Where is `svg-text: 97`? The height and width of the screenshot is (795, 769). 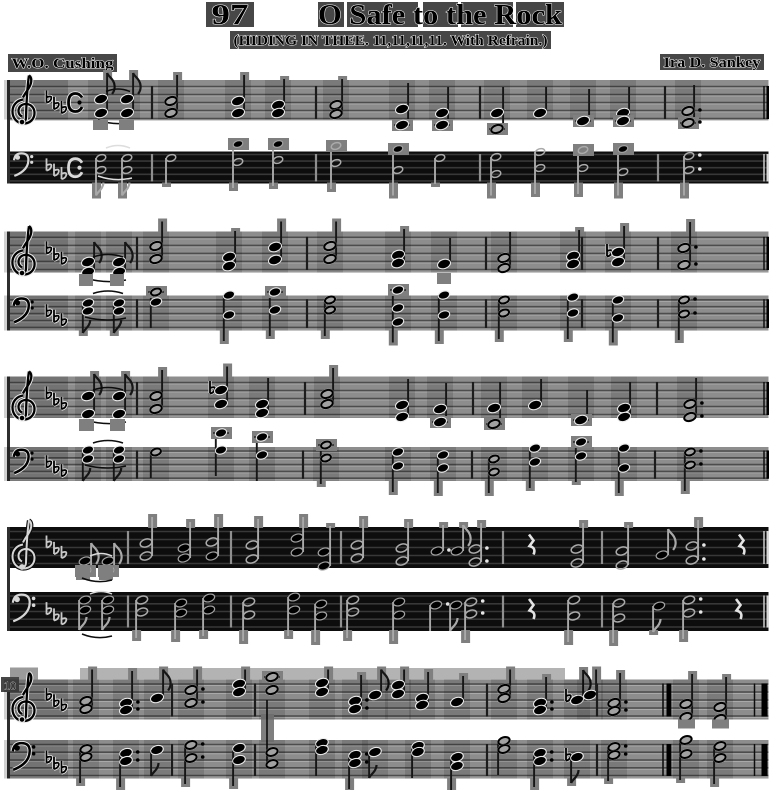
svg-text: 97 is located at coordinates (230, 15).